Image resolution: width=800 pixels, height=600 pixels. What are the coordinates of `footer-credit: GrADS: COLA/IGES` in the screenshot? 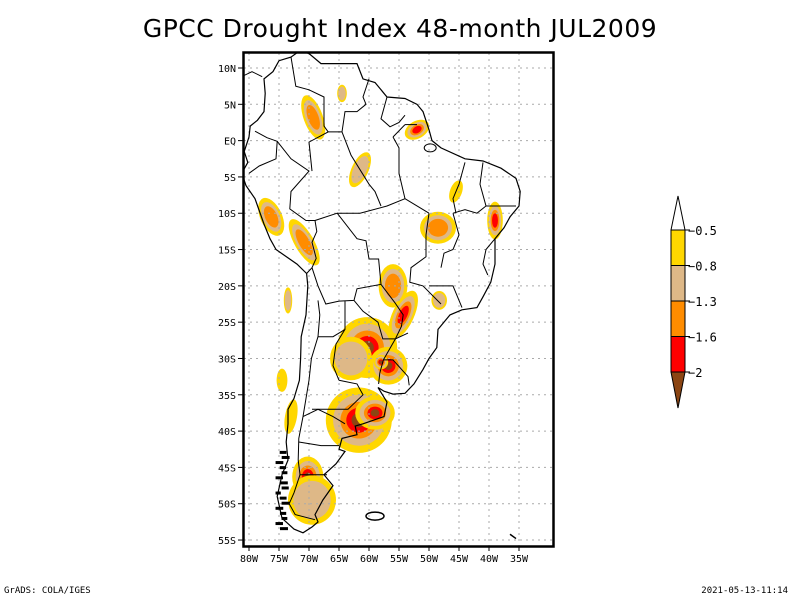 It's located at (47, 591).